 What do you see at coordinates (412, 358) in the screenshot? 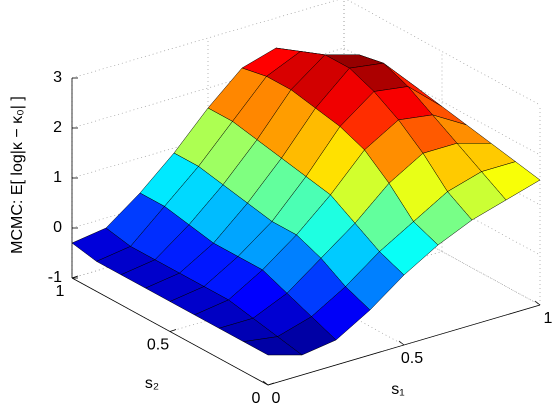
I see `x-tick-label: 0.5` at bounding box center [412, 358].